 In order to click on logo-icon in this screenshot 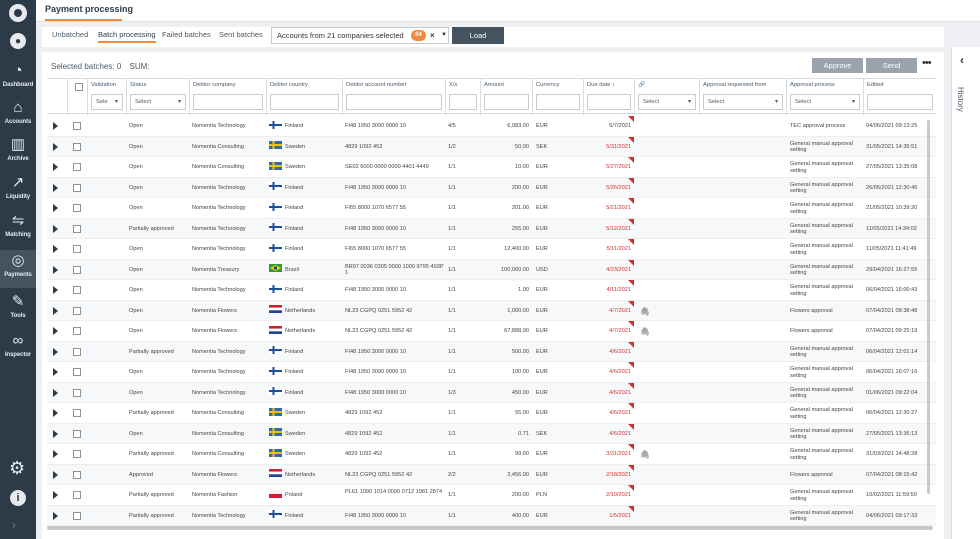, I will do `click(18, 13)`.